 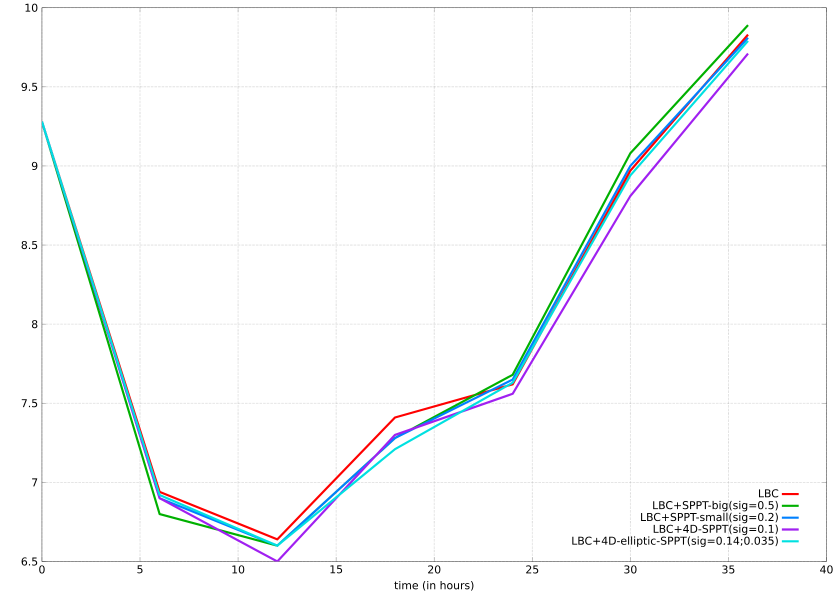 I want to click on x-tick-label: 25, so click(x=532, y=569).